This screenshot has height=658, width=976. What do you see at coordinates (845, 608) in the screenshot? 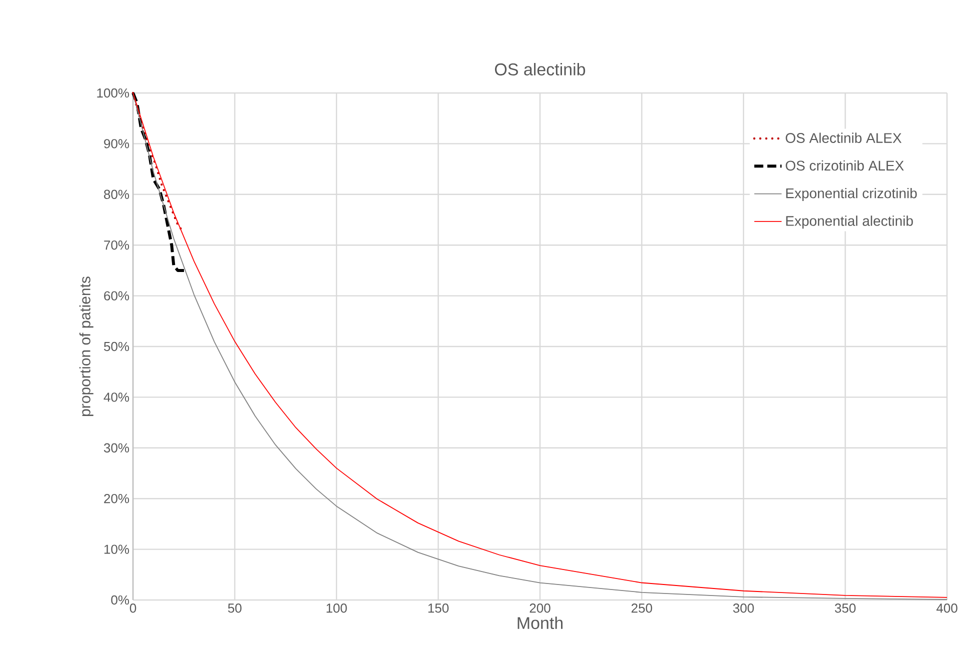
I see `x-tick-label: 350` at bounding box center [845, 608].